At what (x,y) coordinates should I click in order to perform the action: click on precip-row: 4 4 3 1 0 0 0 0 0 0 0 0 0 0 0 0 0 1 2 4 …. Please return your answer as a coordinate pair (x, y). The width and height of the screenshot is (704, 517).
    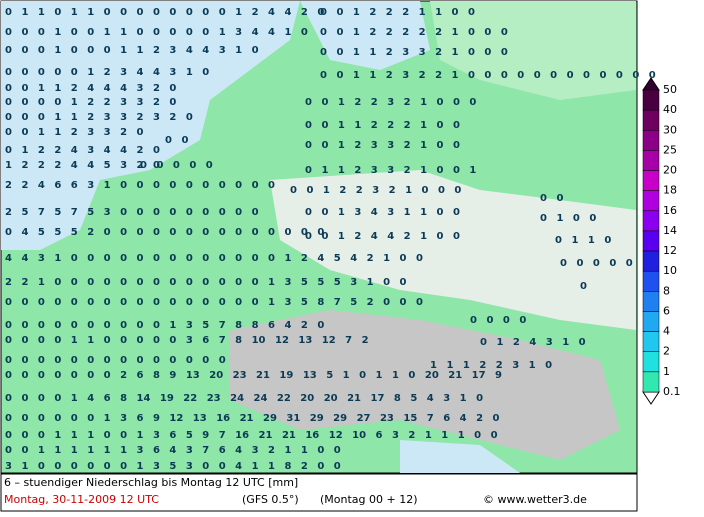
    Looking at the image, I should click on (214, 258).